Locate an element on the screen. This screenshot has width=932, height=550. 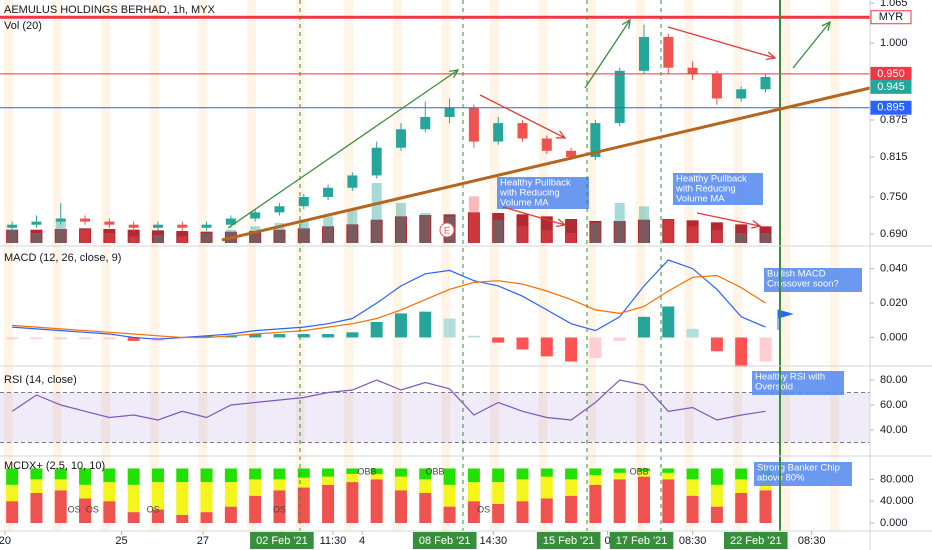
annotation-text: with Reducing is located at coordinates (529, 193).